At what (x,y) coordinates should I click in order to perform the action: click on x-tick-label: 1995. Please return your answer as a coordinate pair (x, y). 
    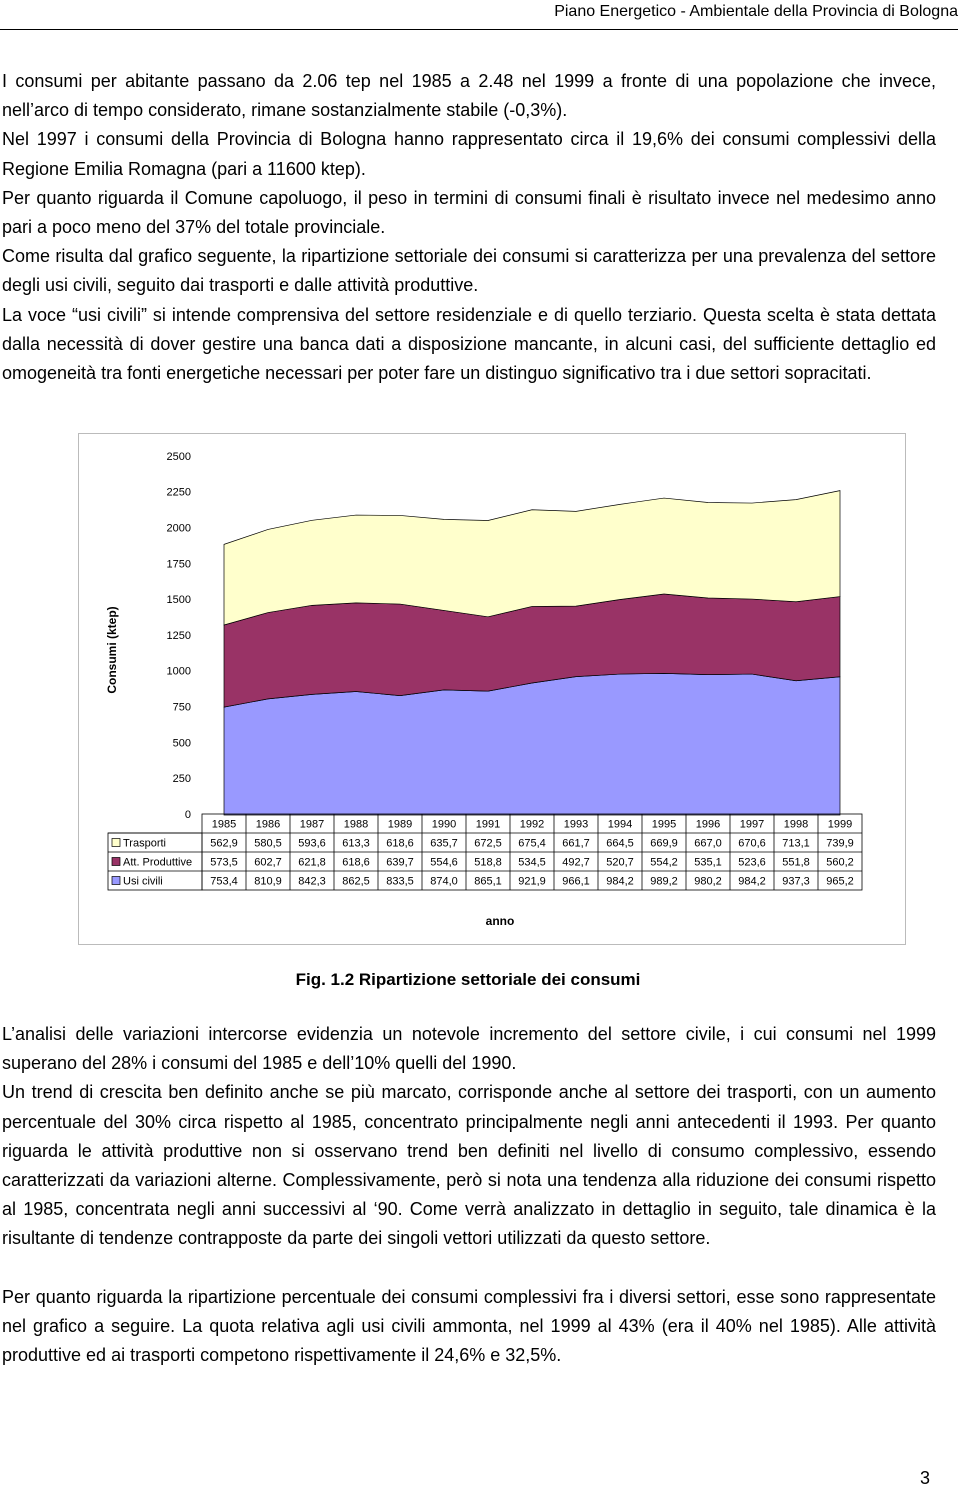
    Looking at the image, I should click on (664, 824).